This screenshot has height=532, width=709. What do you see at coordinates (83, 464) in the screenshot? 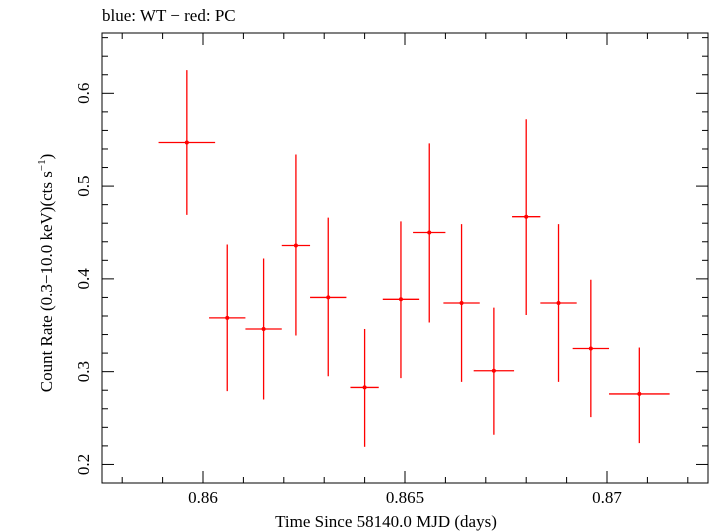
I see `y-tick-label: 0.2` at bounding box center [83, 464].